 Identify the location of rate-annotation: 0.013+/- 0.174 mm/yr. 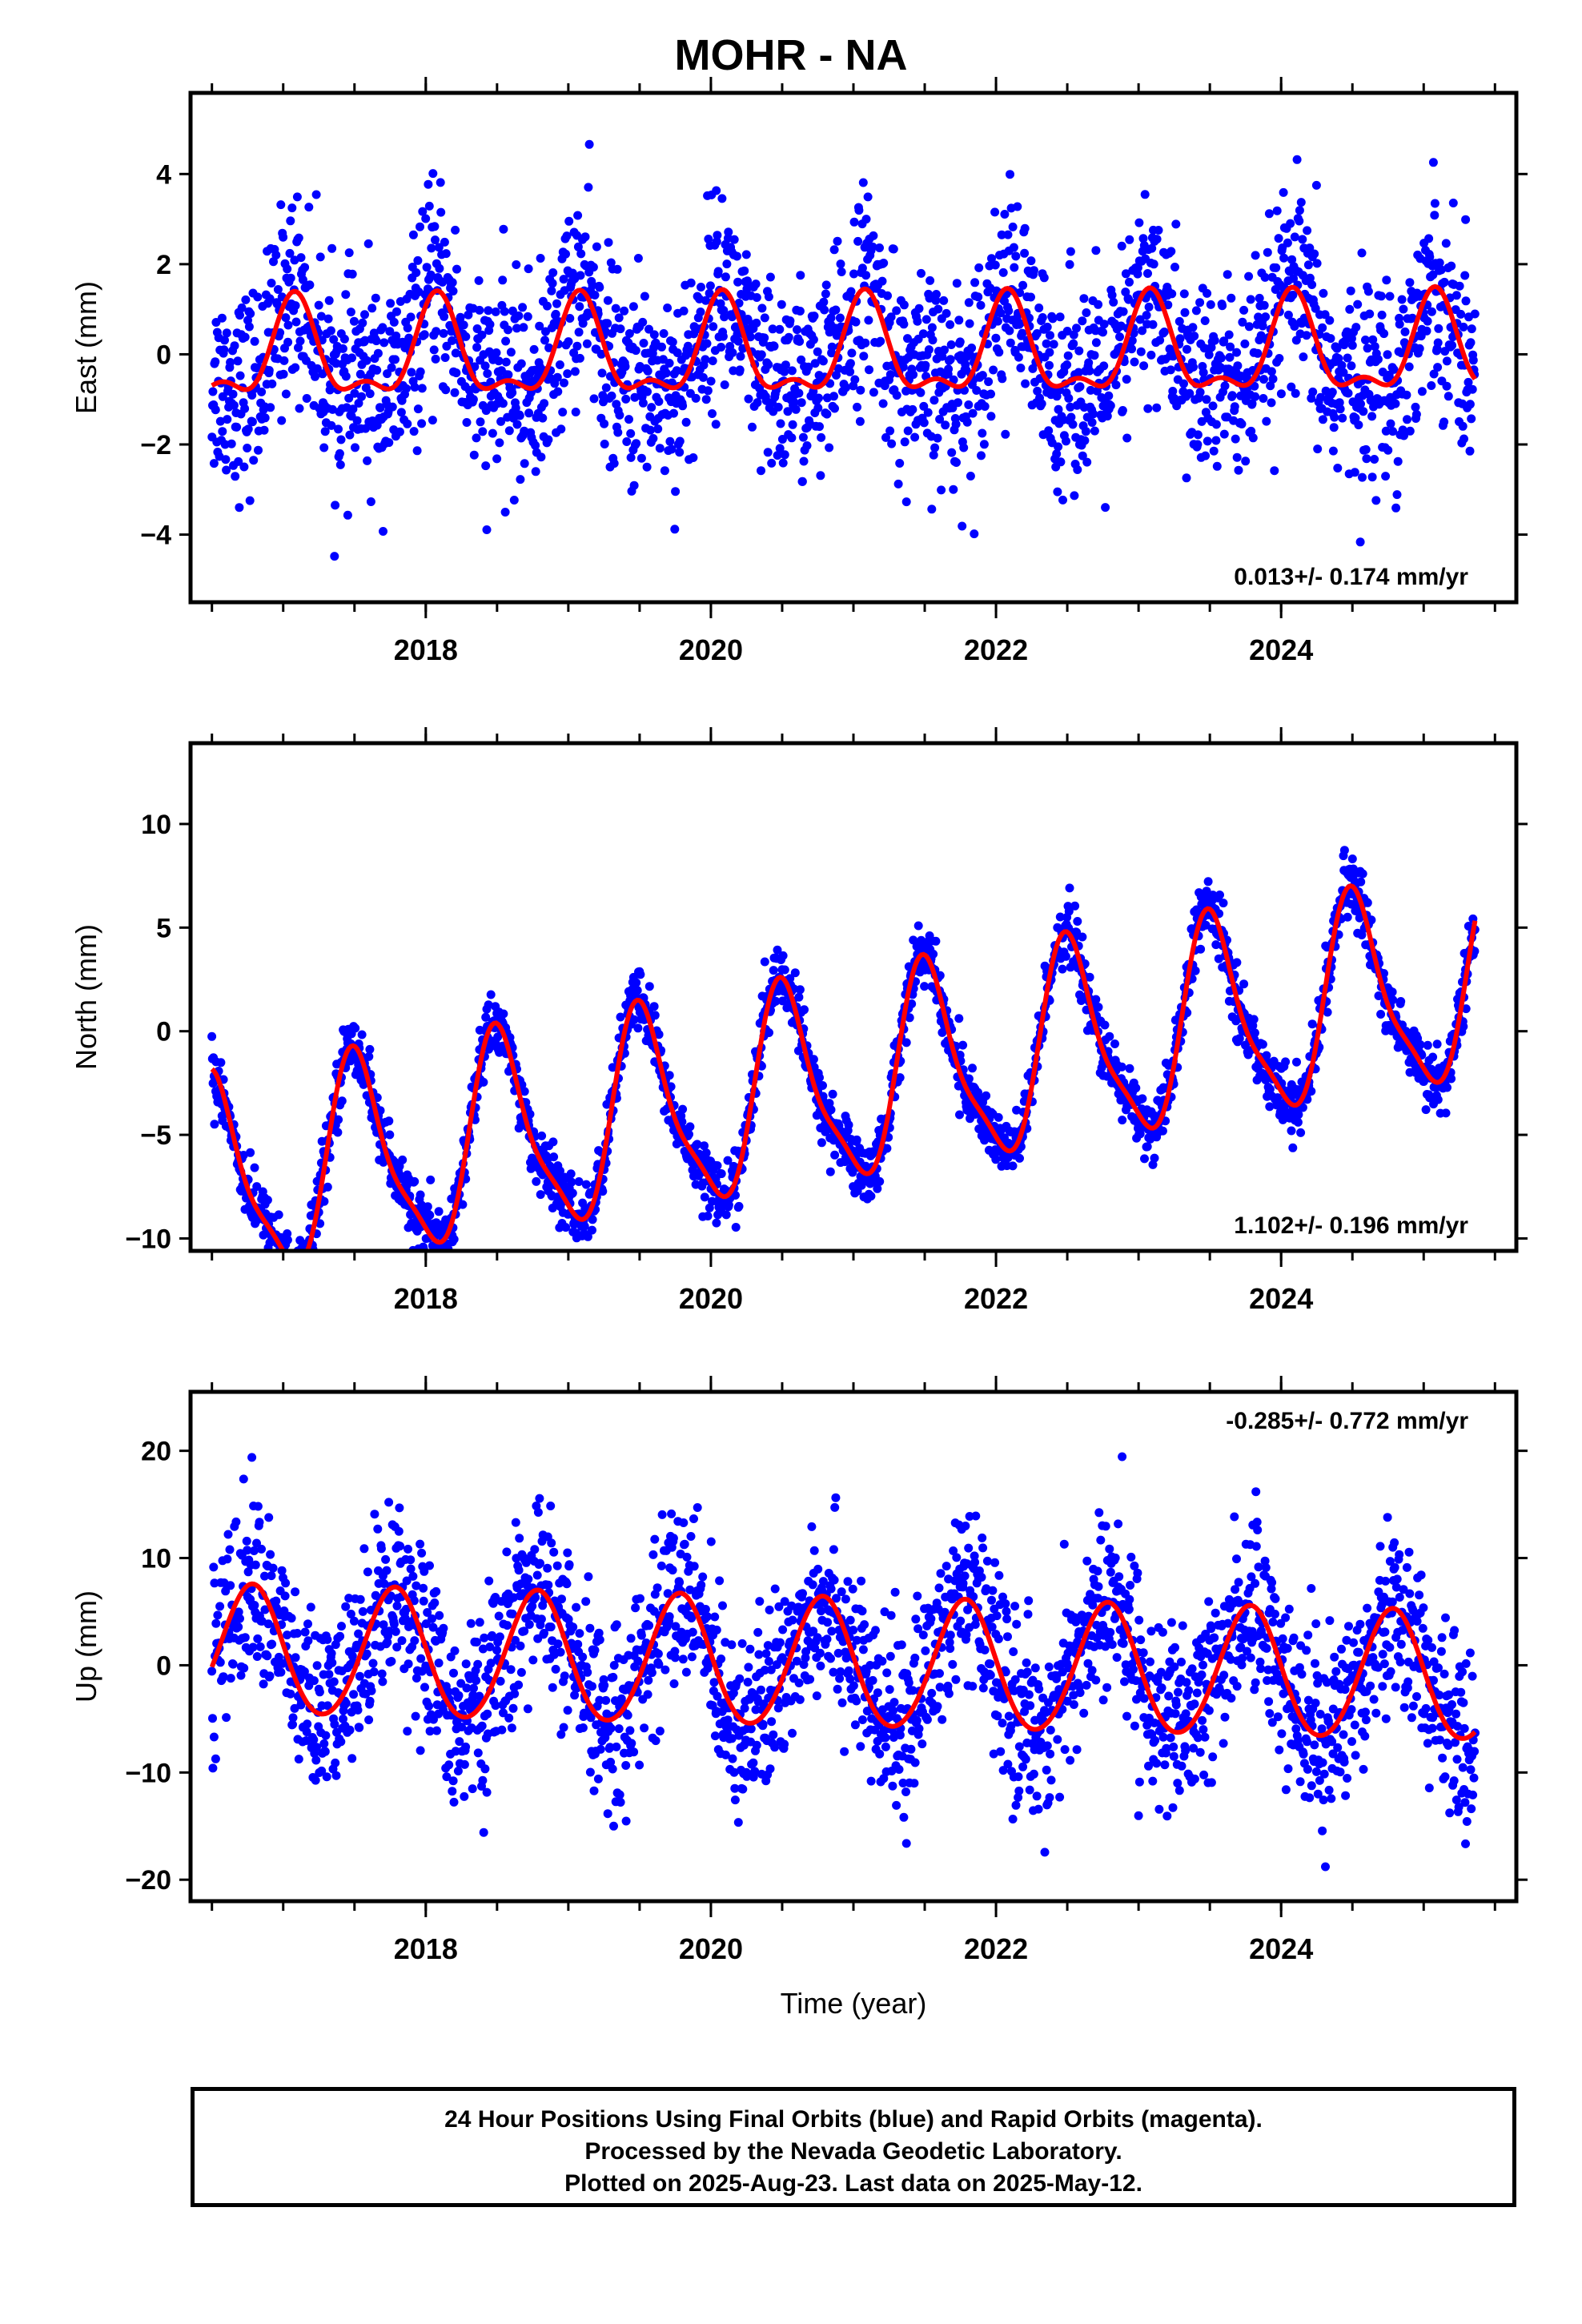
(1351, 577).